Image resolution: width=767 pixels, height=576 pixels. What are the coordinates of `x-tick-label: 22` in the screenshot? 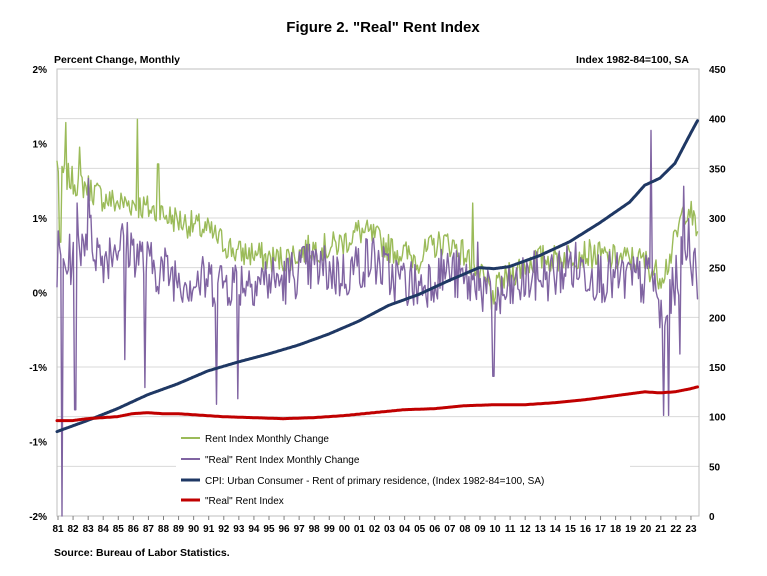 It's located at (676, 529).